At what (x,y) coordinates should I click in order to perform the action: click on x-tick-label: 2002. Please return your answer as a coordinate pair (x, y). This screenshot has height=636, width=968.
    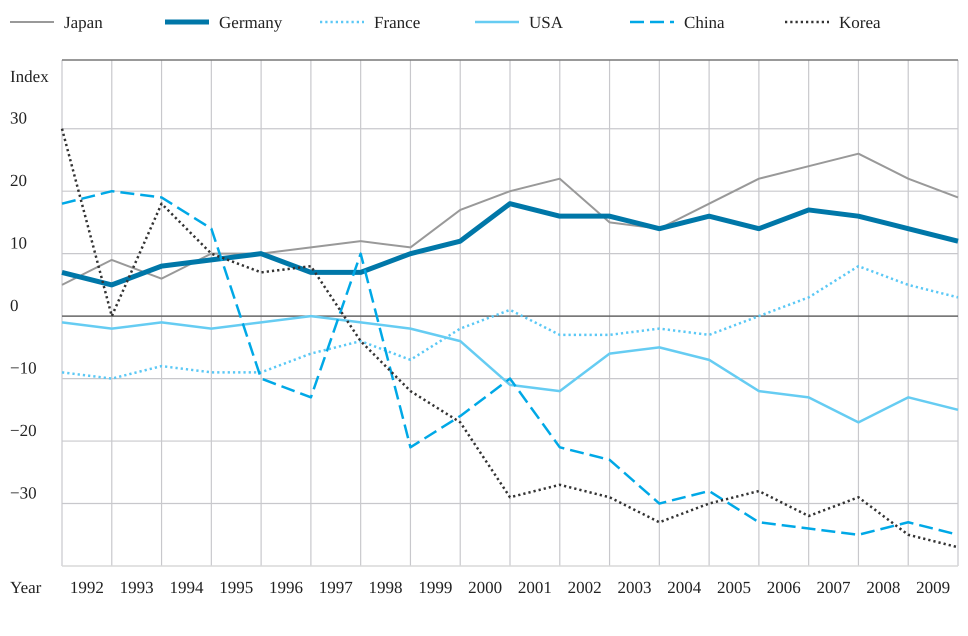
    Looking at the image, I should click on (585, 587).